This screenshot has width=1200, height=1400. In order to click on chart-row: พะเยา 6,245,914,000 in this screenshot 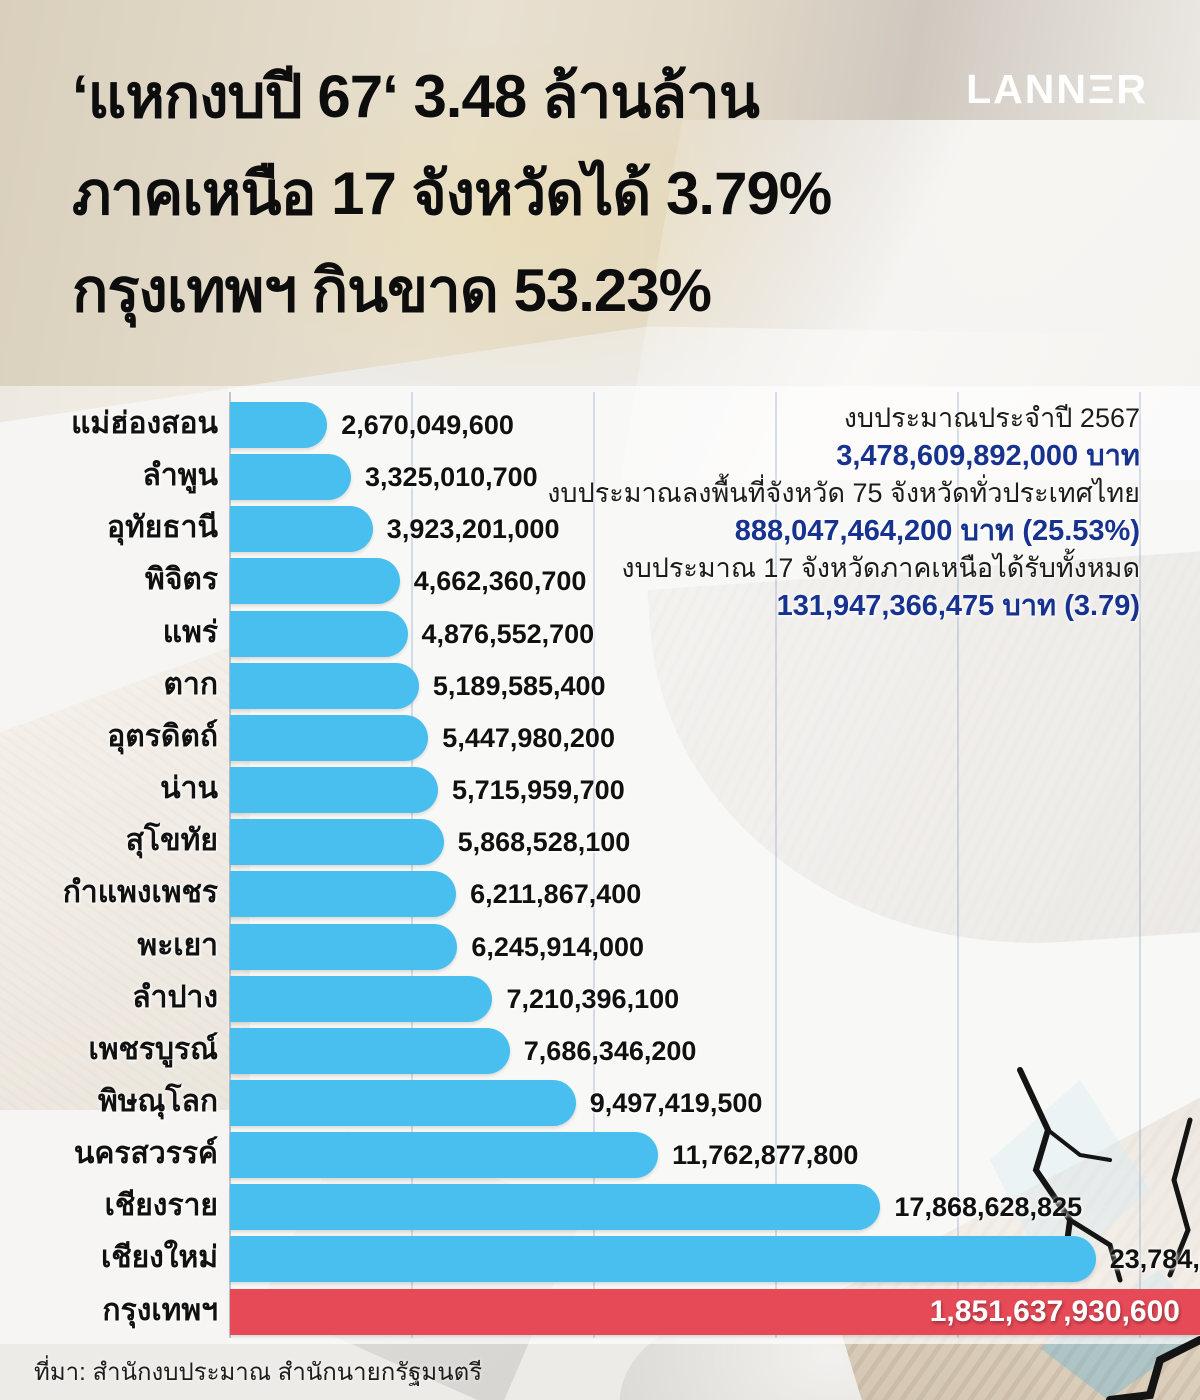, I will do `click(600, 947)`.